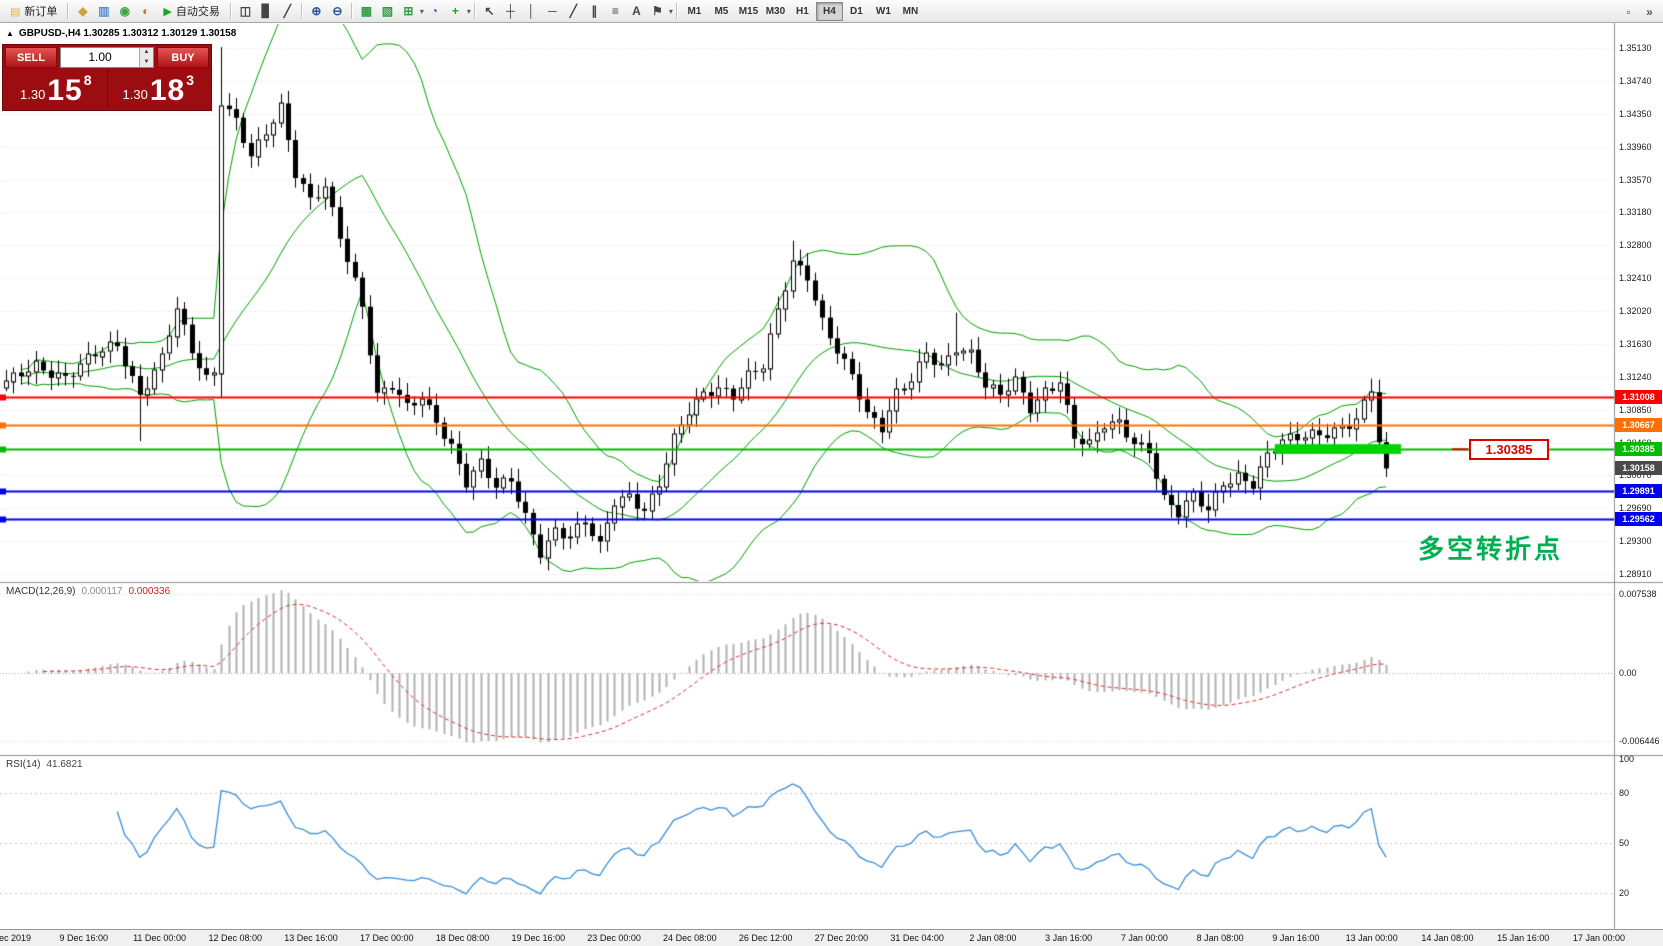 This screenshot has width=1663, height=946. Describe the element at coordinates (87, 80) in the screenshot. I see `sell-price-sup: 8` at that location.